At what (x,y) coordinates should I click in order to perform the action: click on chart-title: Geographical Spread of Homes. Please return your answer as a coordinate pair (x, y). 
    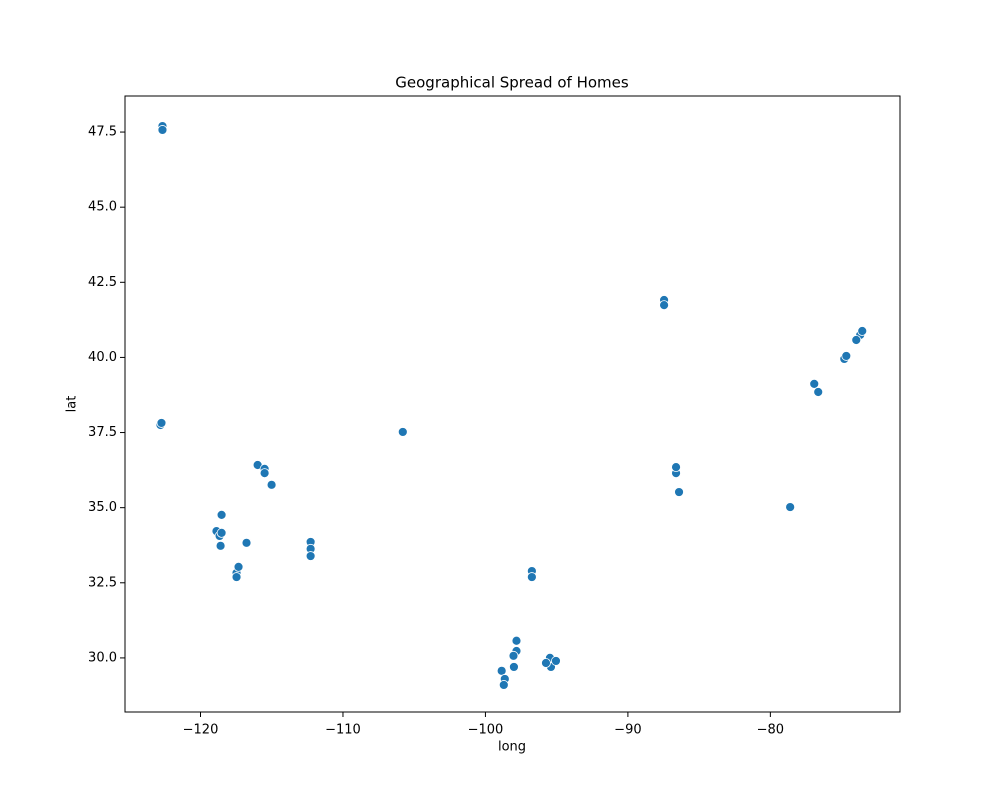
    Looking at the image, I should click on (512, 83).